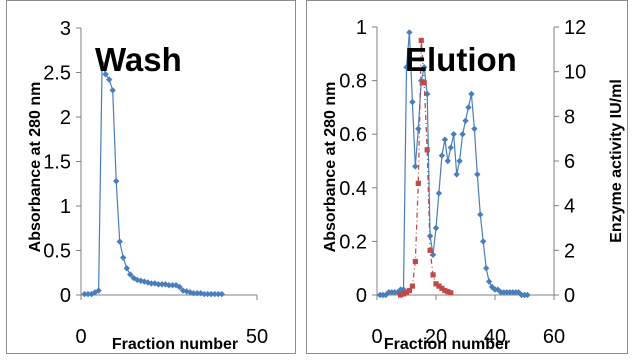 This screenshot has height=360, width=634. I want to click on elution-activity-line, so click(426, 168).